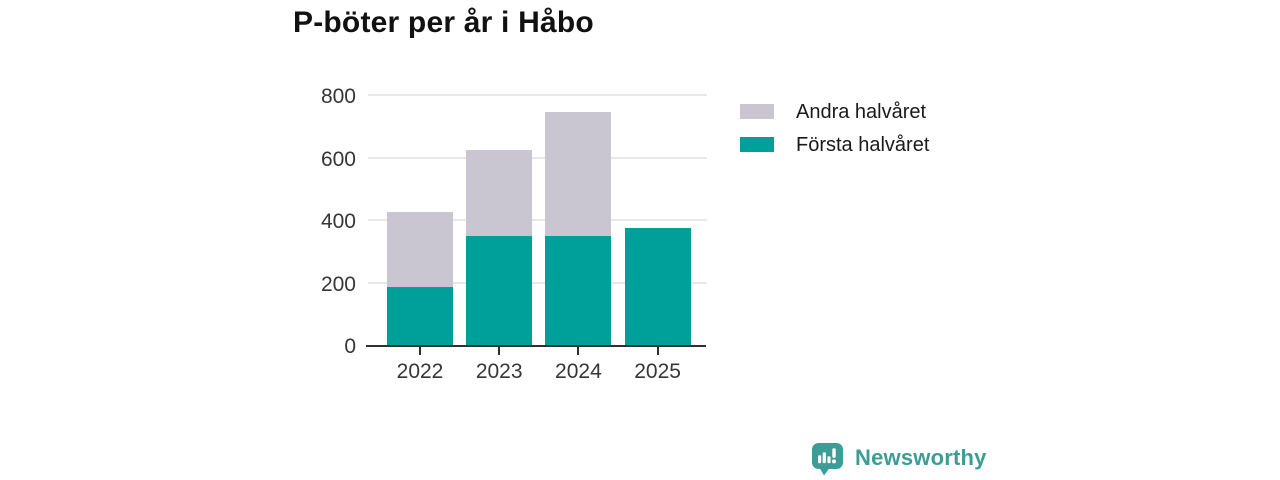  I want to click on newsworthy-branding: Newsworthy, so click(899, 459).